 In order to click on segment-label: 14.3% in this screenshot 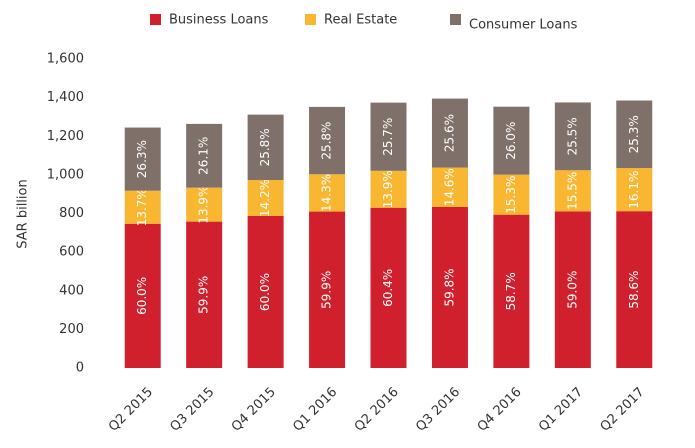, I will do `click(327, 193)`.